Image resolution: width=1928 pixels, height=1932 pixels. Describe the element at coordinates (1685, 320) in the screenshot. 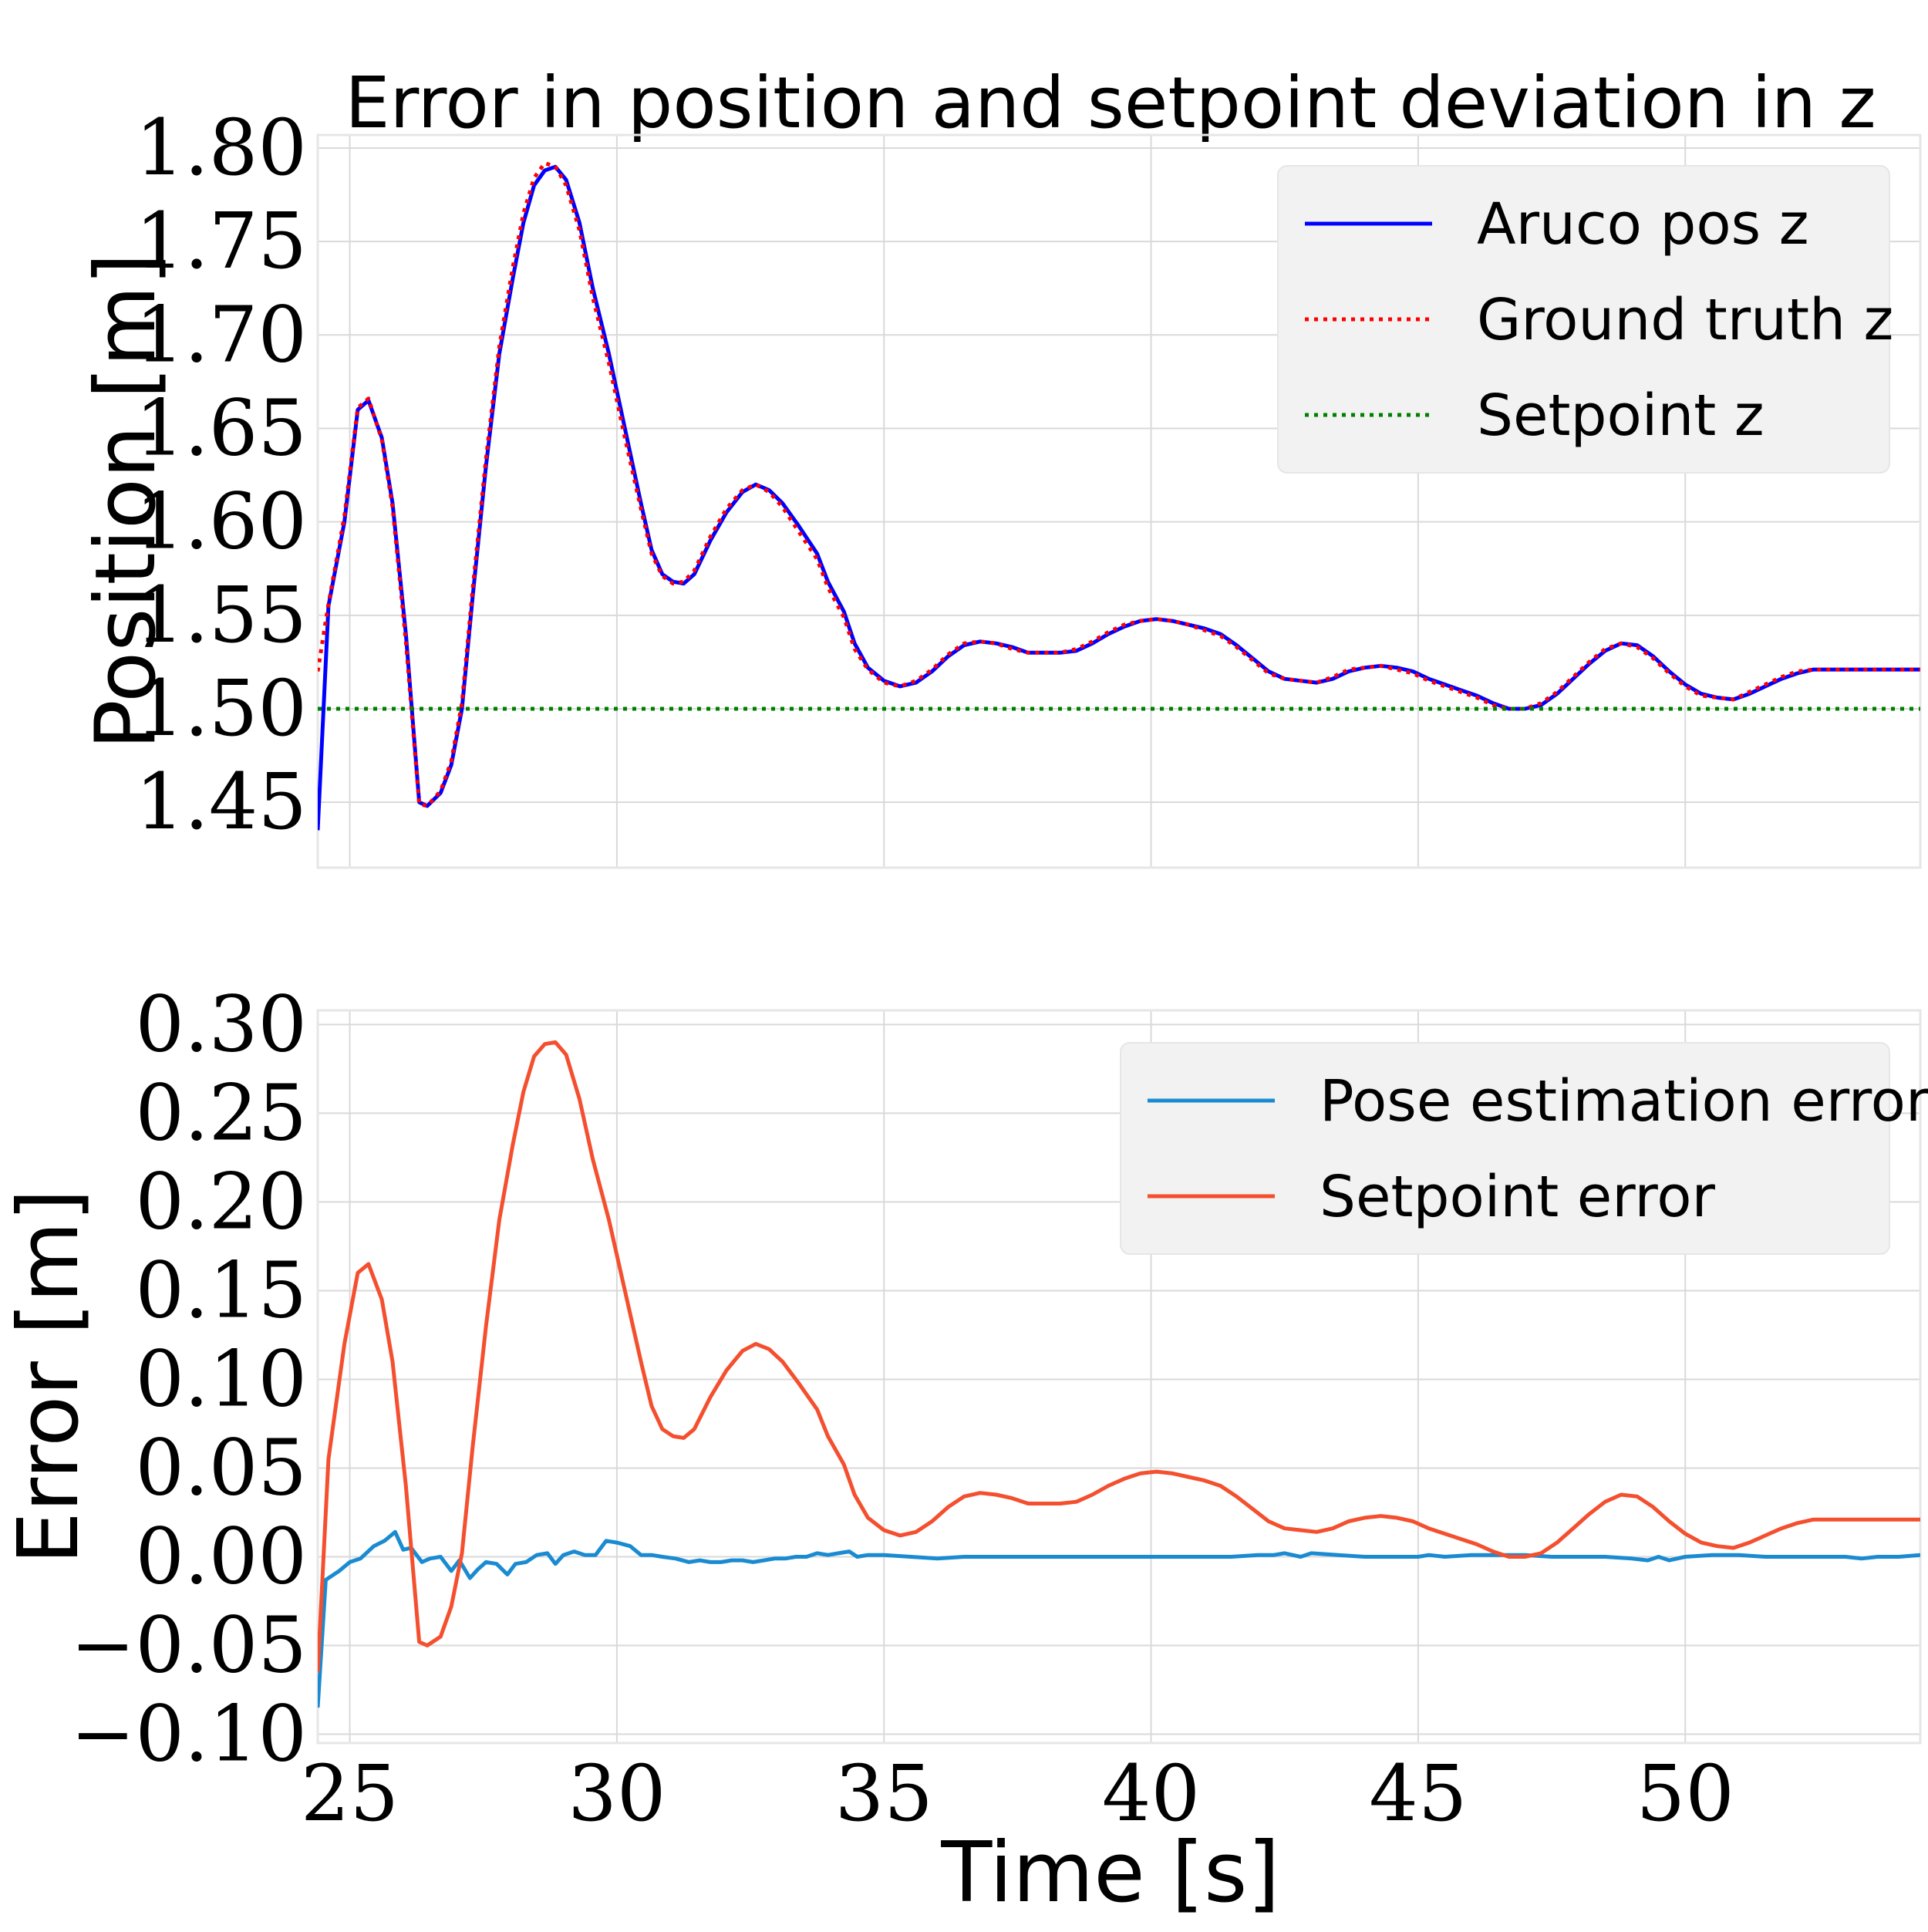

I see `legend-label: Ground truth z` at that location.